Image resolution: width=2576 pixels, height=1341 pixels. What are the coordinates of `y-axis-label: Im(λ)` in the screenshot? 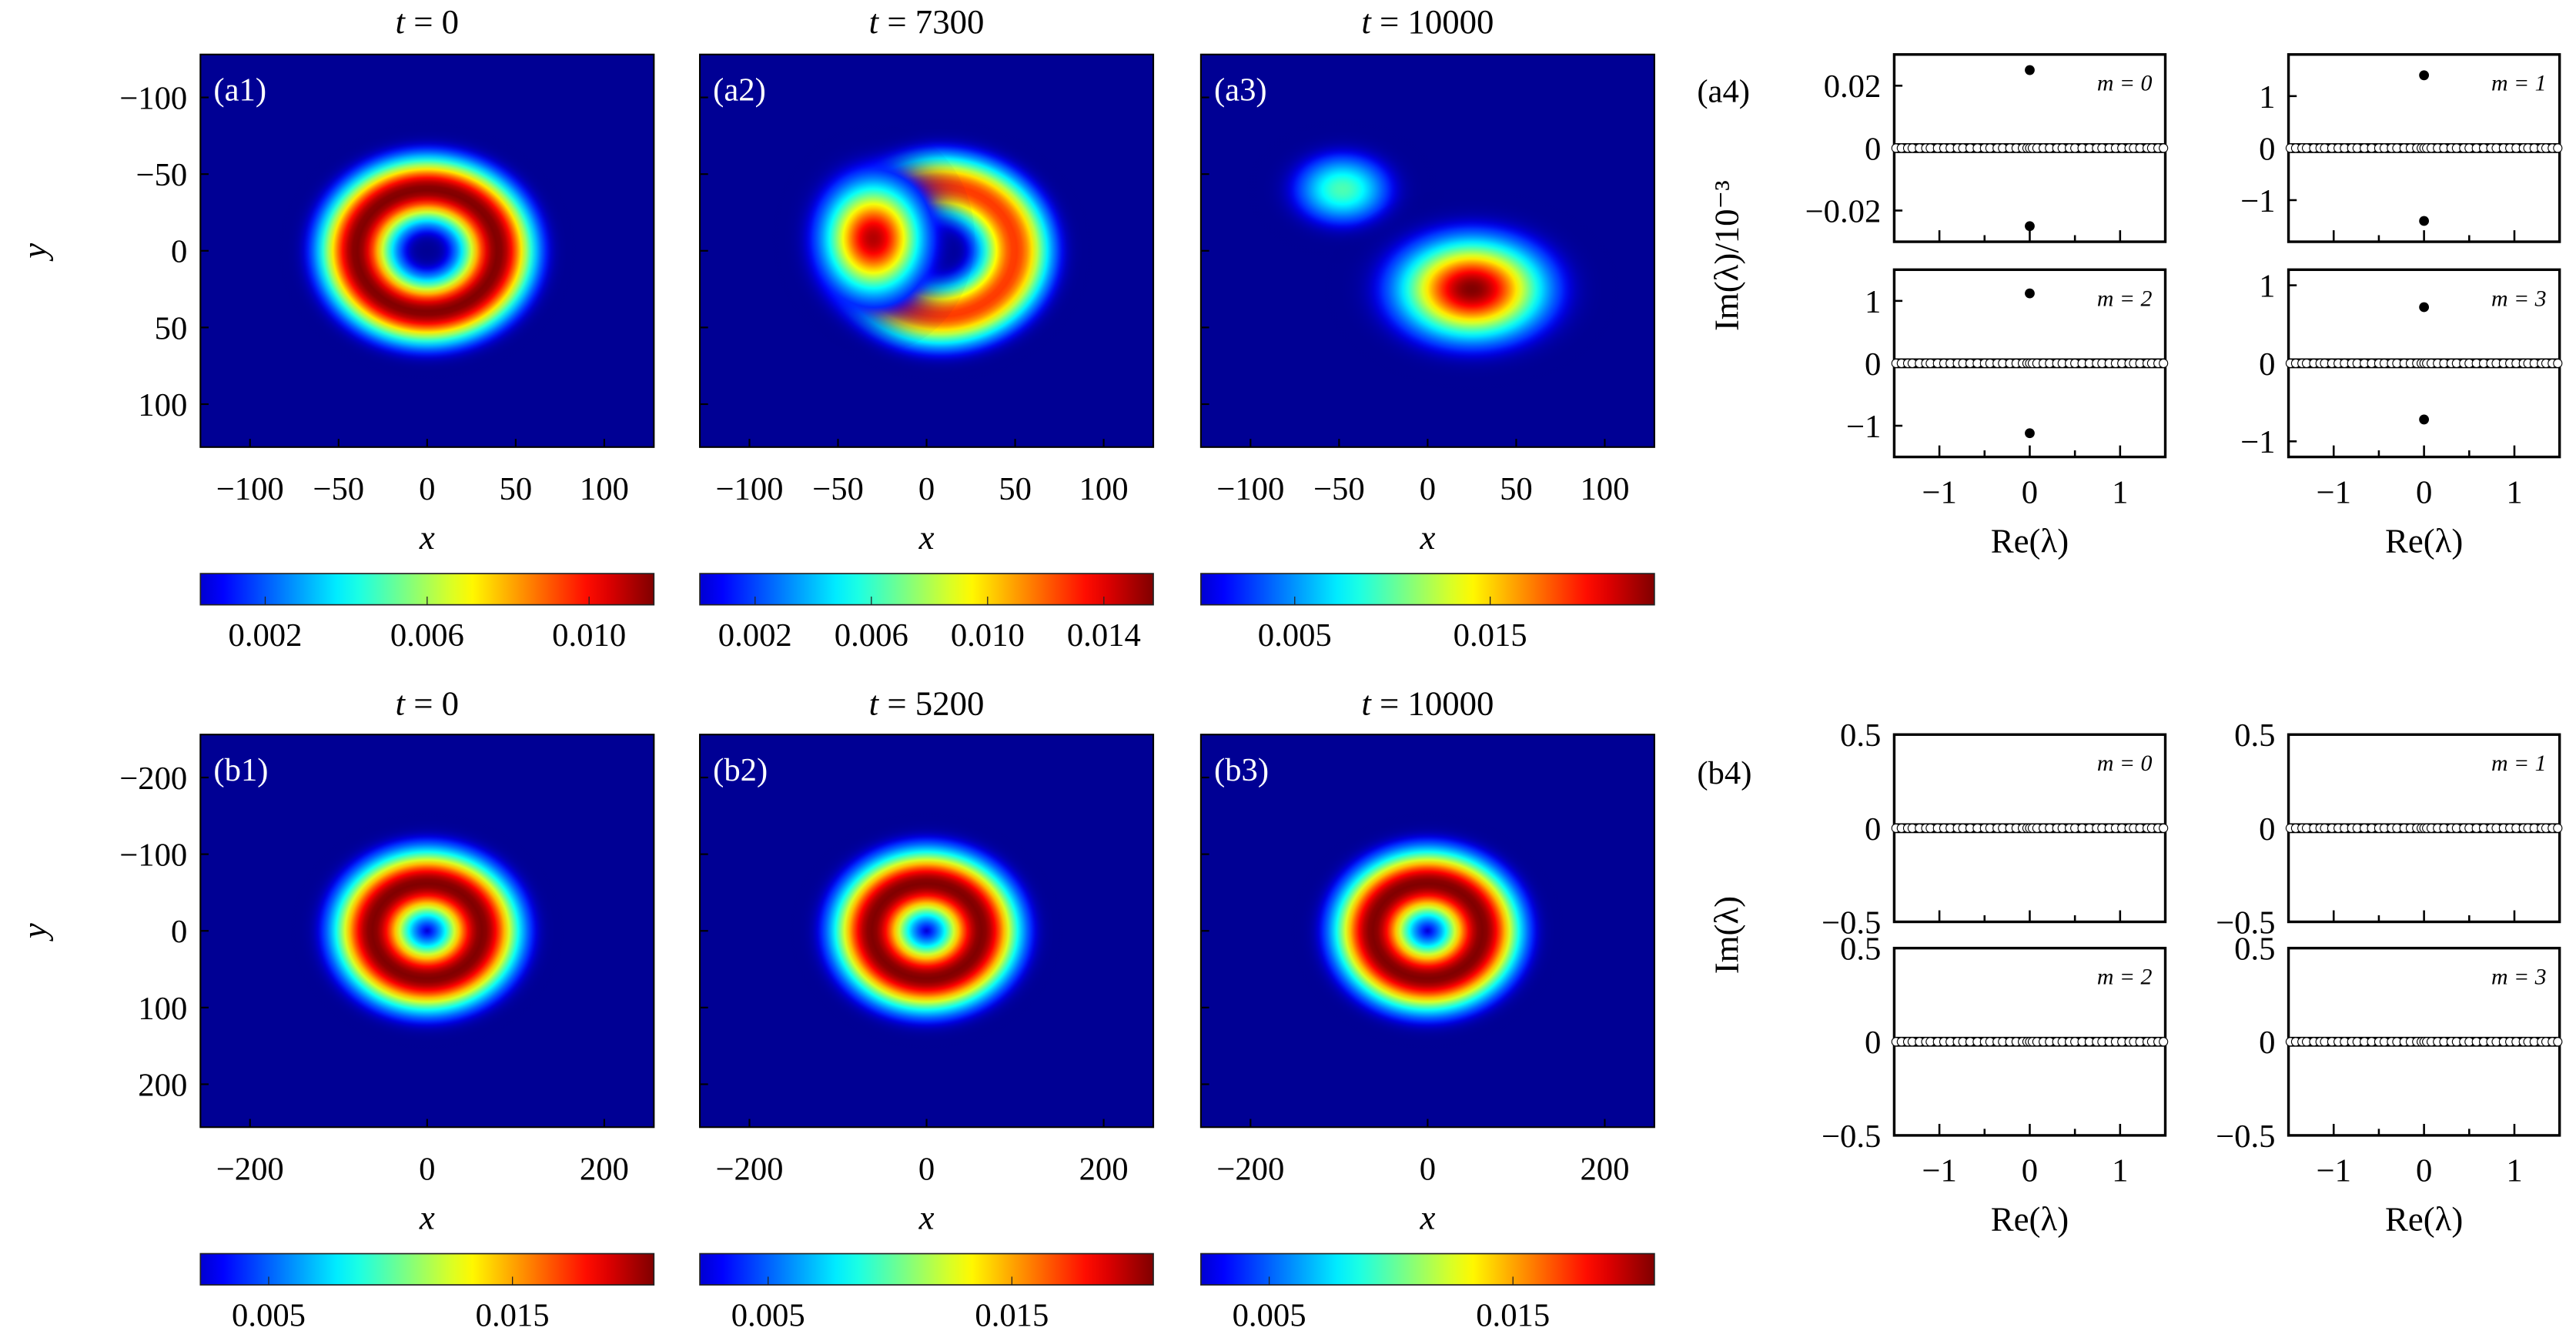 It's located at (1727, 935).